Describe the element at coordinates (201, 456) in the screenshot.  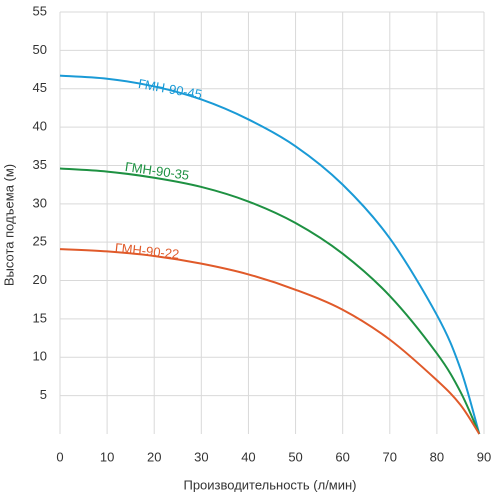
I see `x-tick-label: 30` at that location.